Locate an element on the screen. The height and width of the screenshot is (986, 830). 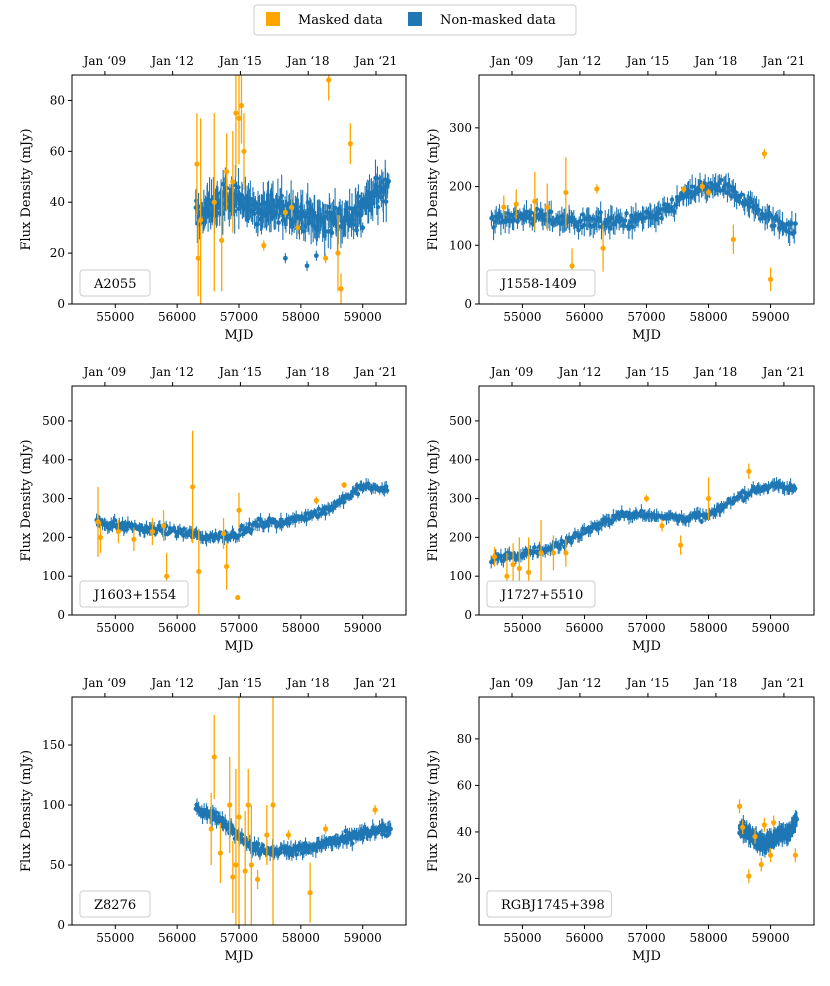
x-tick-label: 55000 is located at coordinates (115, 628).